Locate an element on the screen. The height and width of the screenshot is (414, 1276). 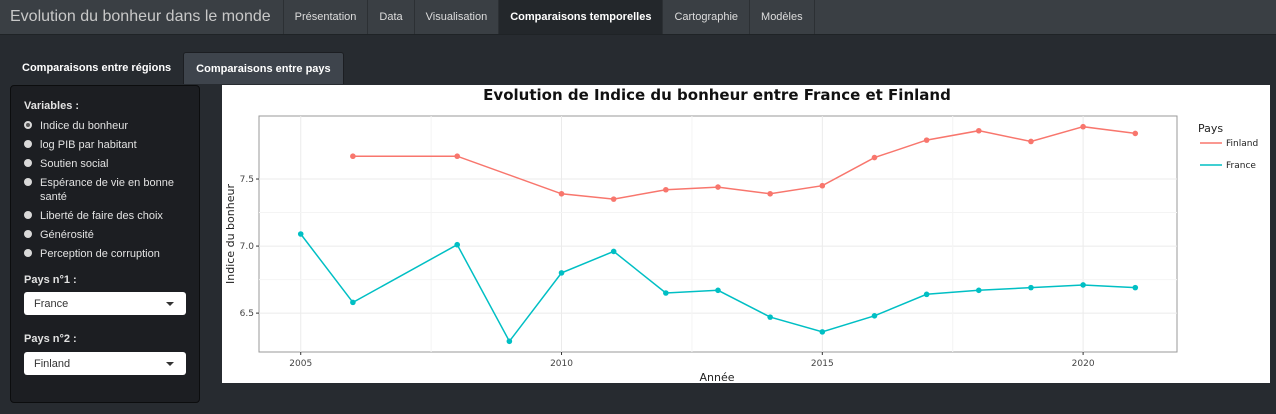
radio-checked-icon is located at coordinates (28, 125).